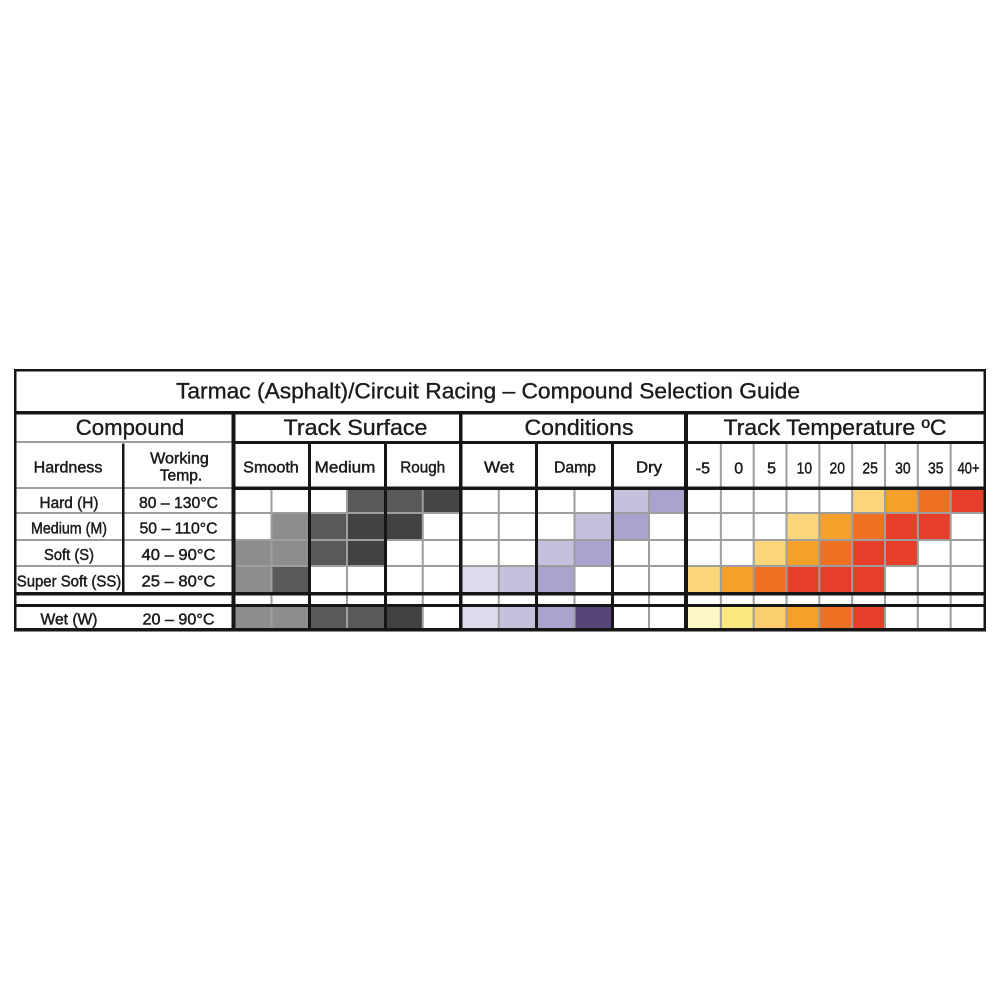 This screenshot has height=1000, width=1000. I want to click on svg-text: Medium, so click(345, 468).